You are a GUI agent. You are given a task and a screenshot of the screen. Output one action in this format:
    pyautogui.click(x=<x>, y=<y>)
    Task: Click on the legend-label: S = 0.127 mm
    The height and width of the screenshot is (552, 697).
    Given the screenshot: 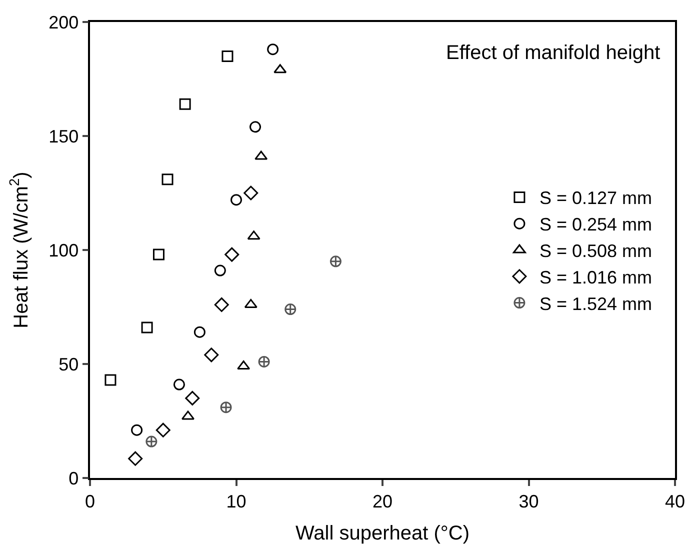 What is the action you would take?
    pyautogui.click(x=595, y=198)
    